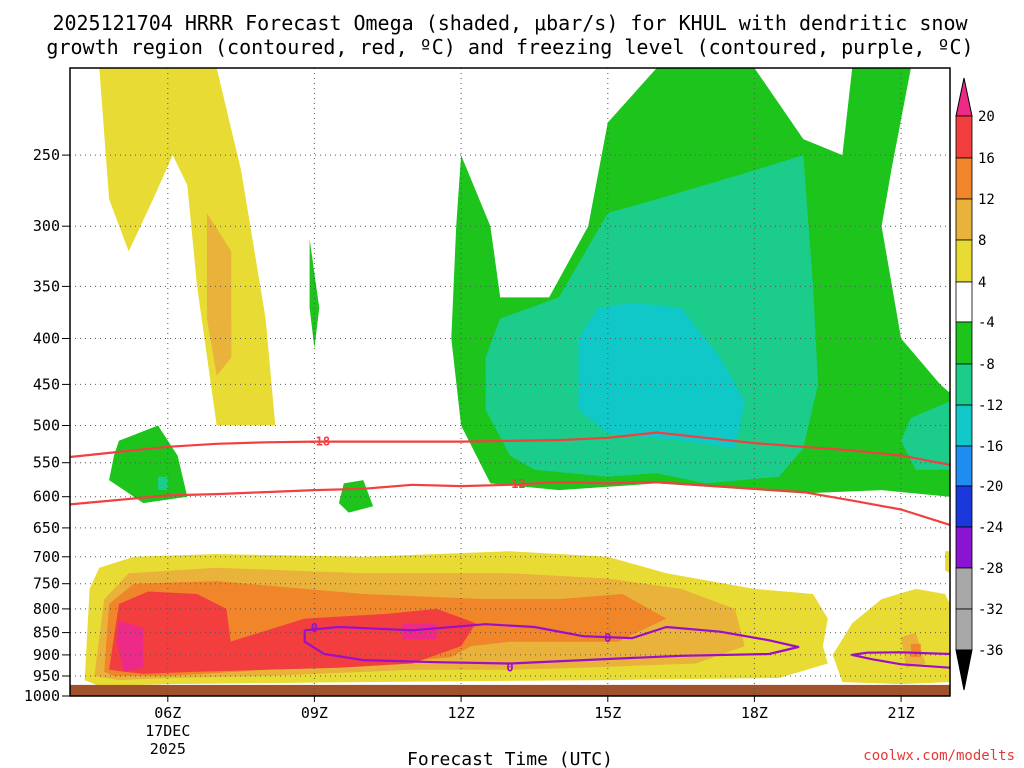  What do you see at coordinates (314, 713) in the screenshot?
I see `x-tick-label: 09Z` at bounding box center [314, 713].